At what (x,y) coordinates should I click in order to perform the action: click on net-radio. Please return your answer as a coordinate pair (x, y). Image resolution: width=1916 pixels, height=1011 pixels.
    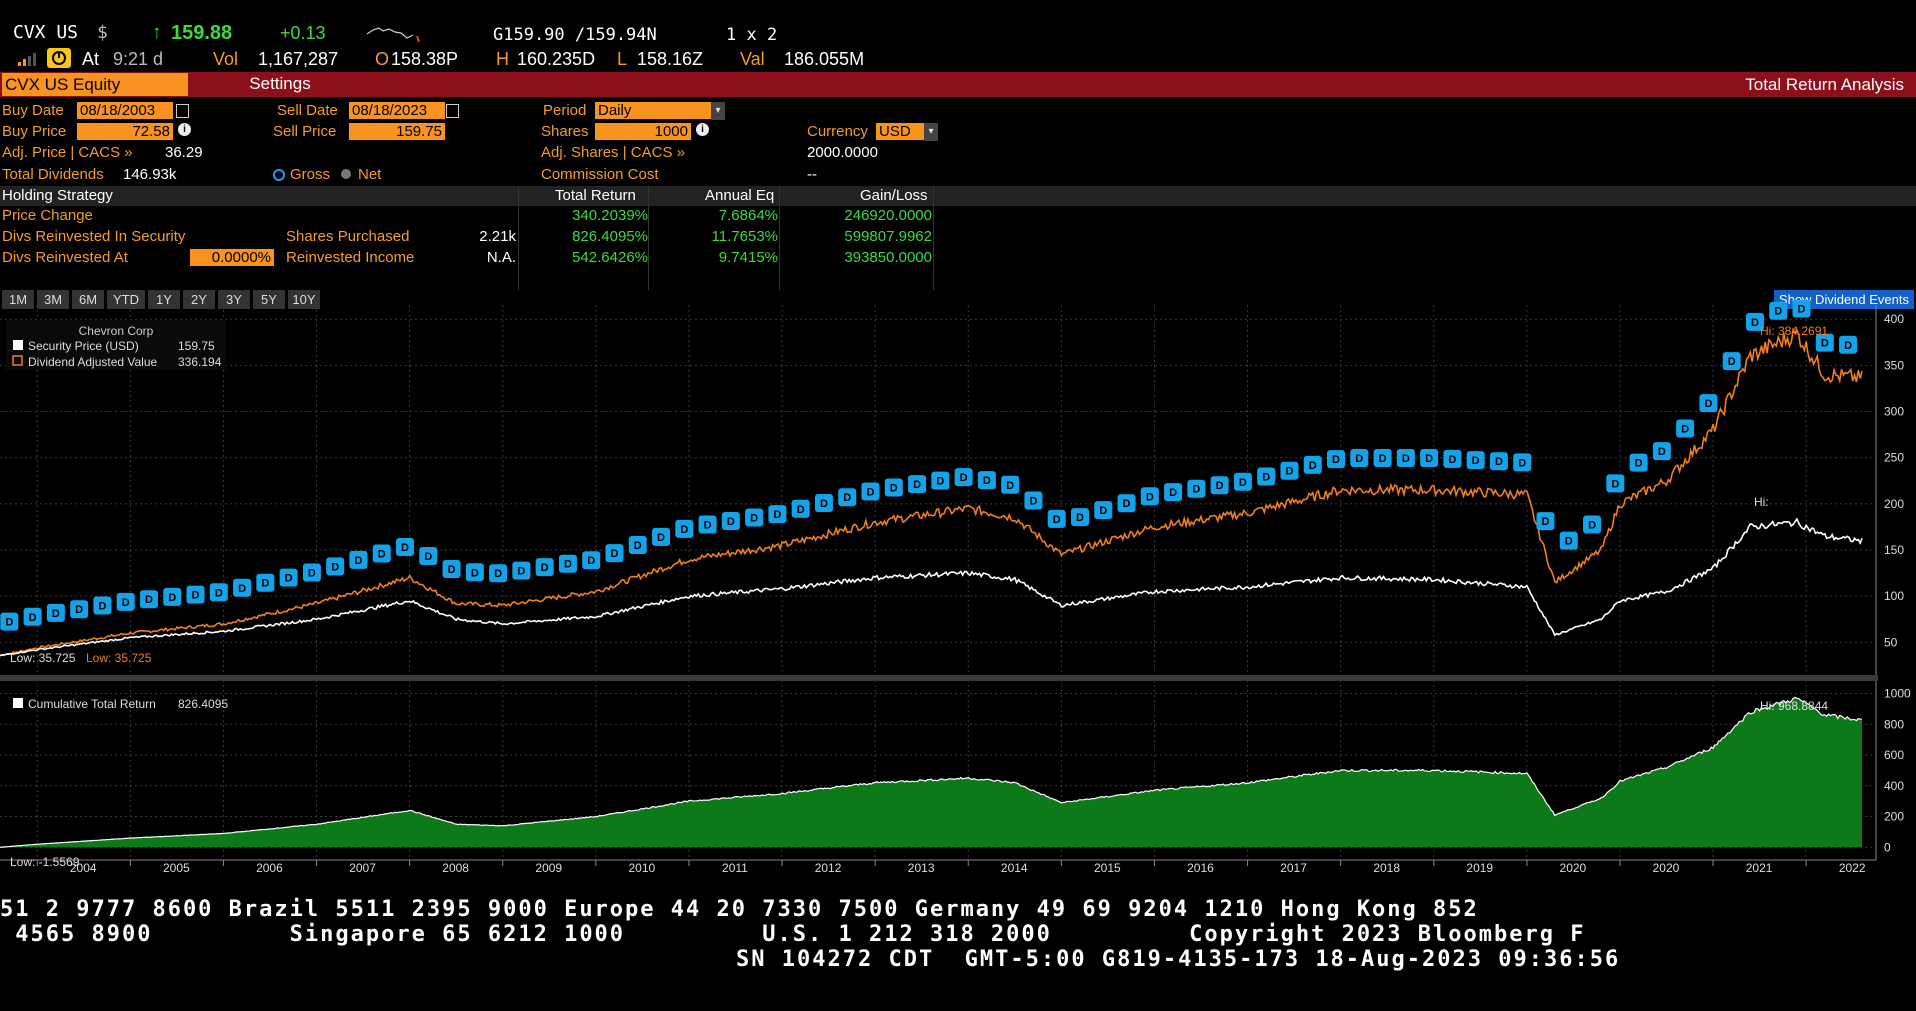
    Looking at the image, I should click on (346, 174).